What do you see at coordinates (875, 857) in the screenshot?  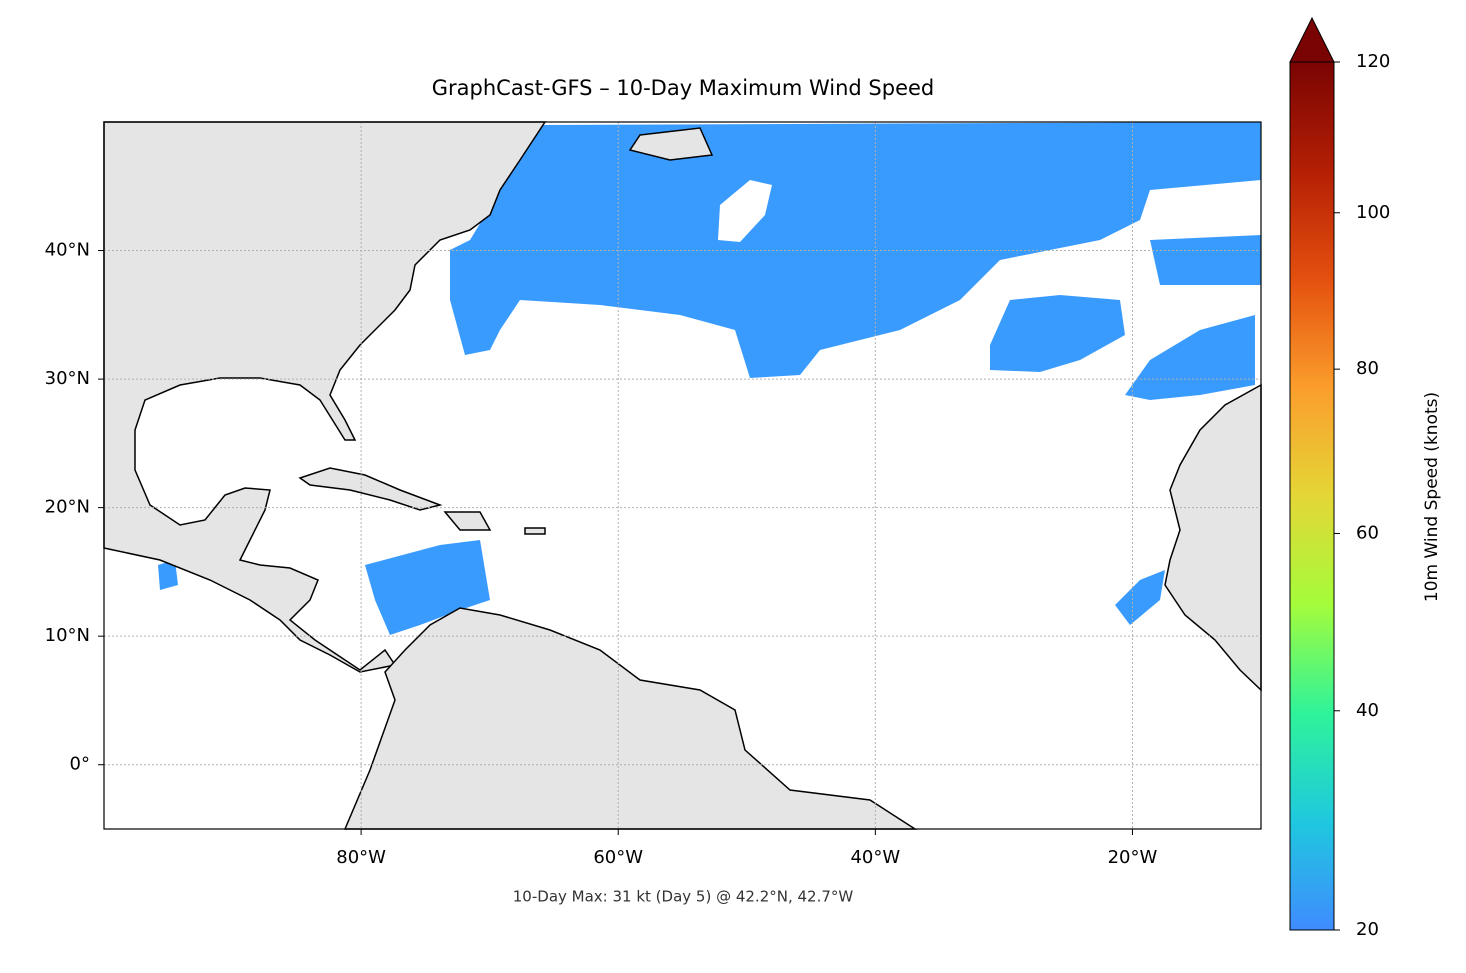 I see `x-tick-label: 40°W` at bounding box center [875, 857].